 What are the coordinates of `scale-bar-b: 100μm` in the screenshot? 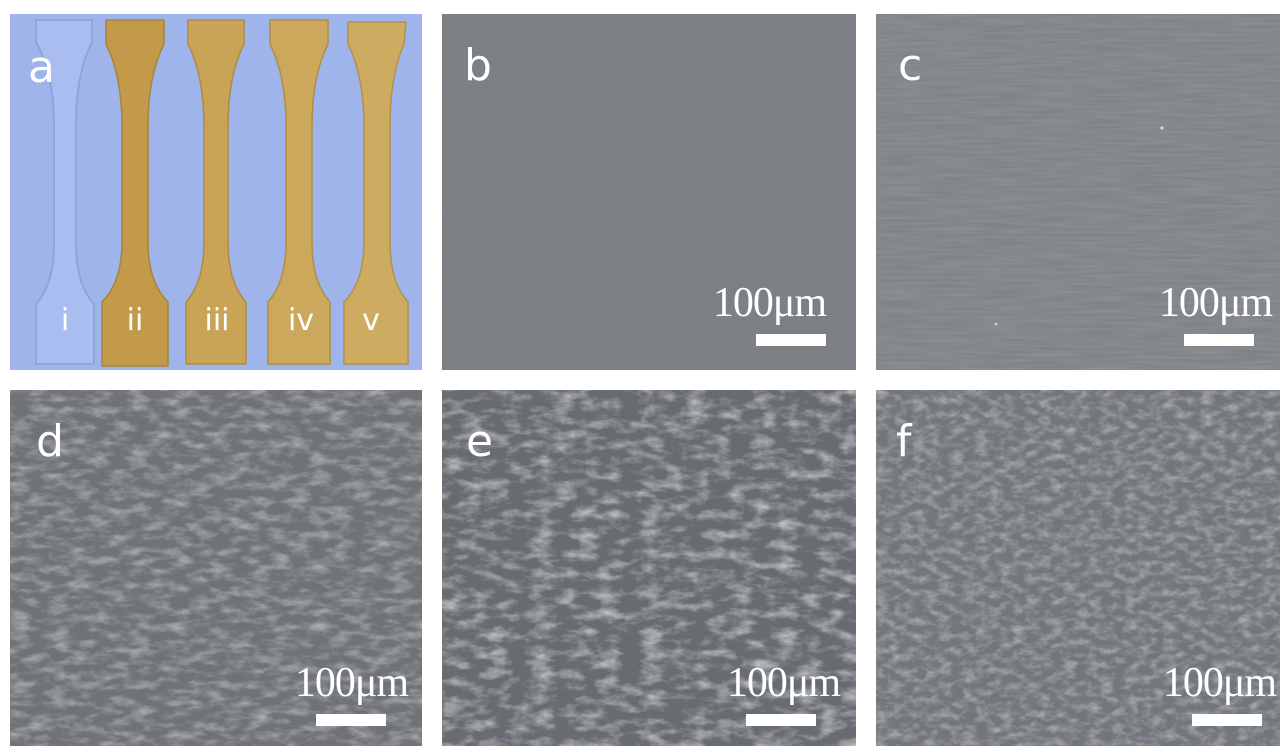 It's located at (769, 313).